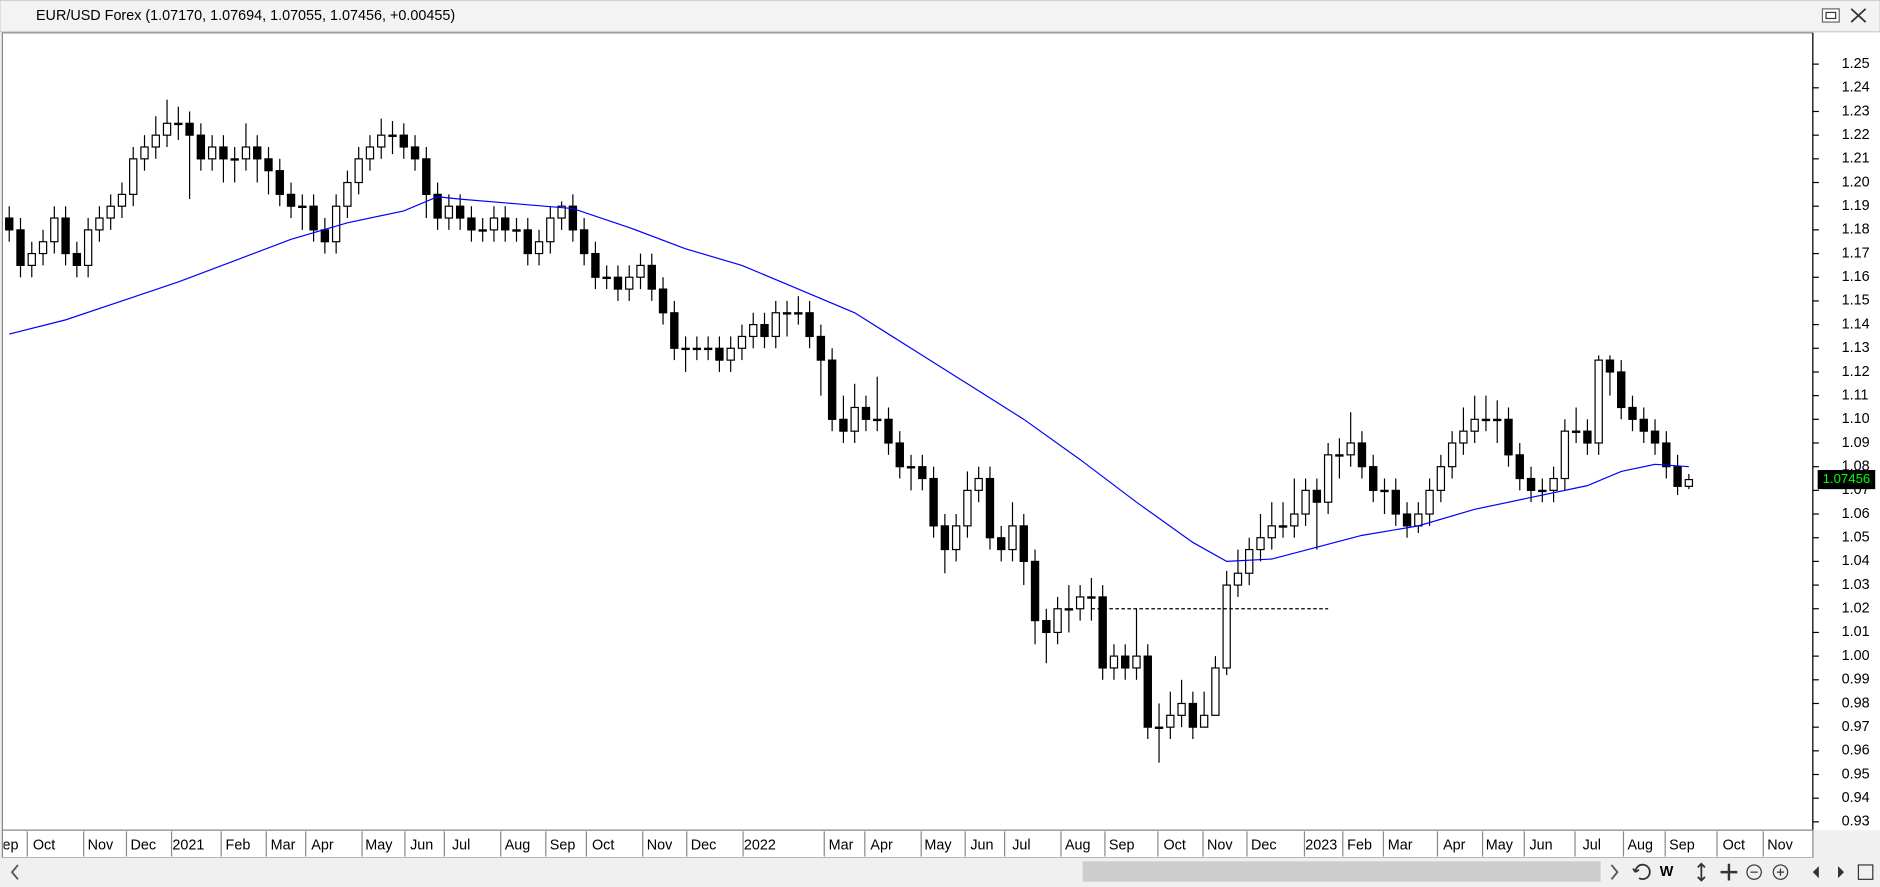 The image size is (1880, 887). What do you see at coordinates (1856, 230) in the screenshot?
I see `y-tick-label: 1.18` at bounding box center [1856, 230].